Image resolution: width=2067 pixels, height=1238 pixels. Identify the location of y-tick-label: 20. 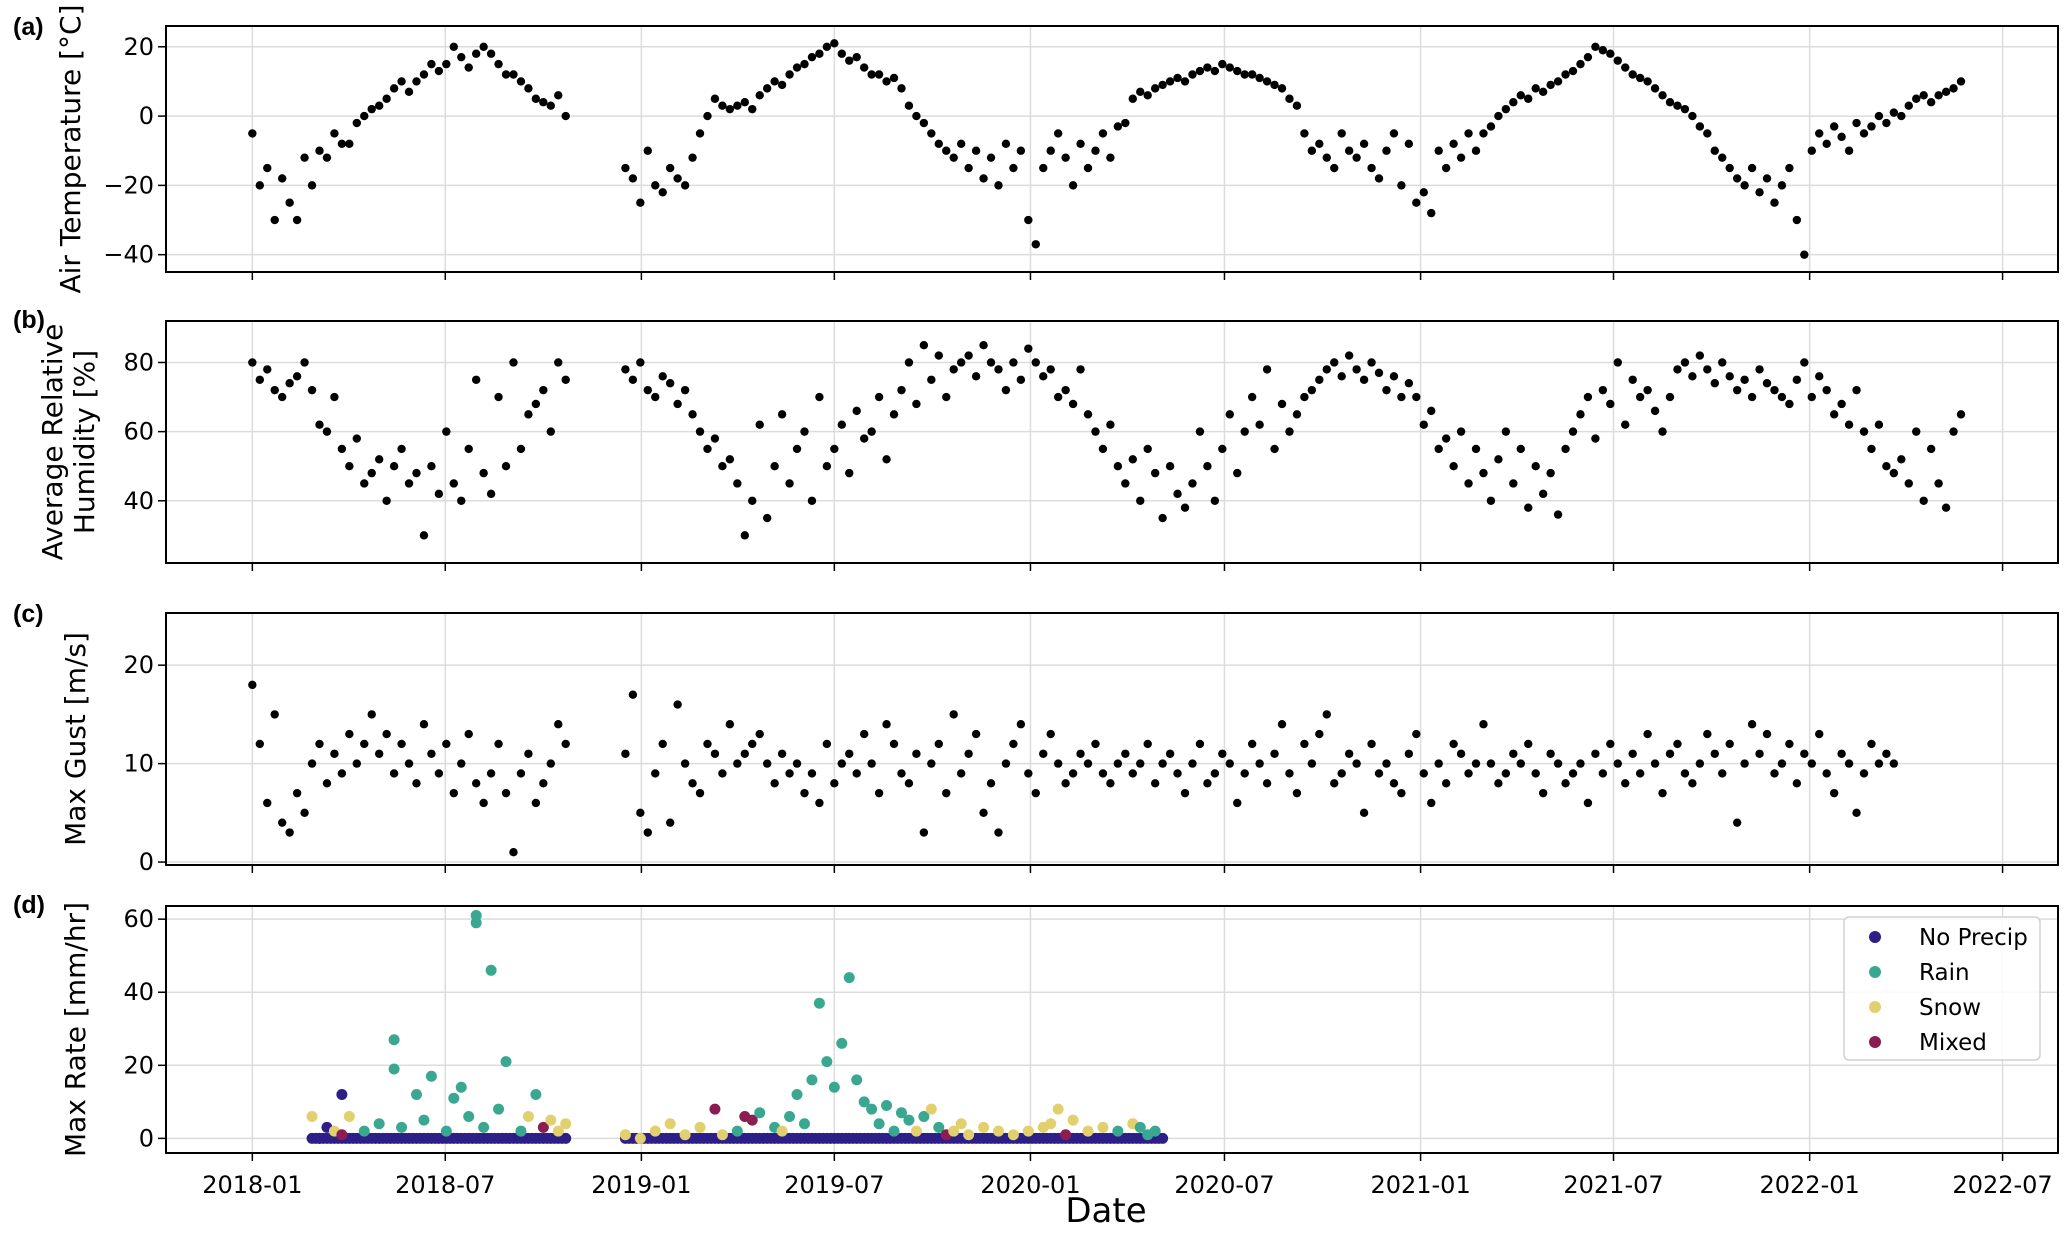
(138, 665).